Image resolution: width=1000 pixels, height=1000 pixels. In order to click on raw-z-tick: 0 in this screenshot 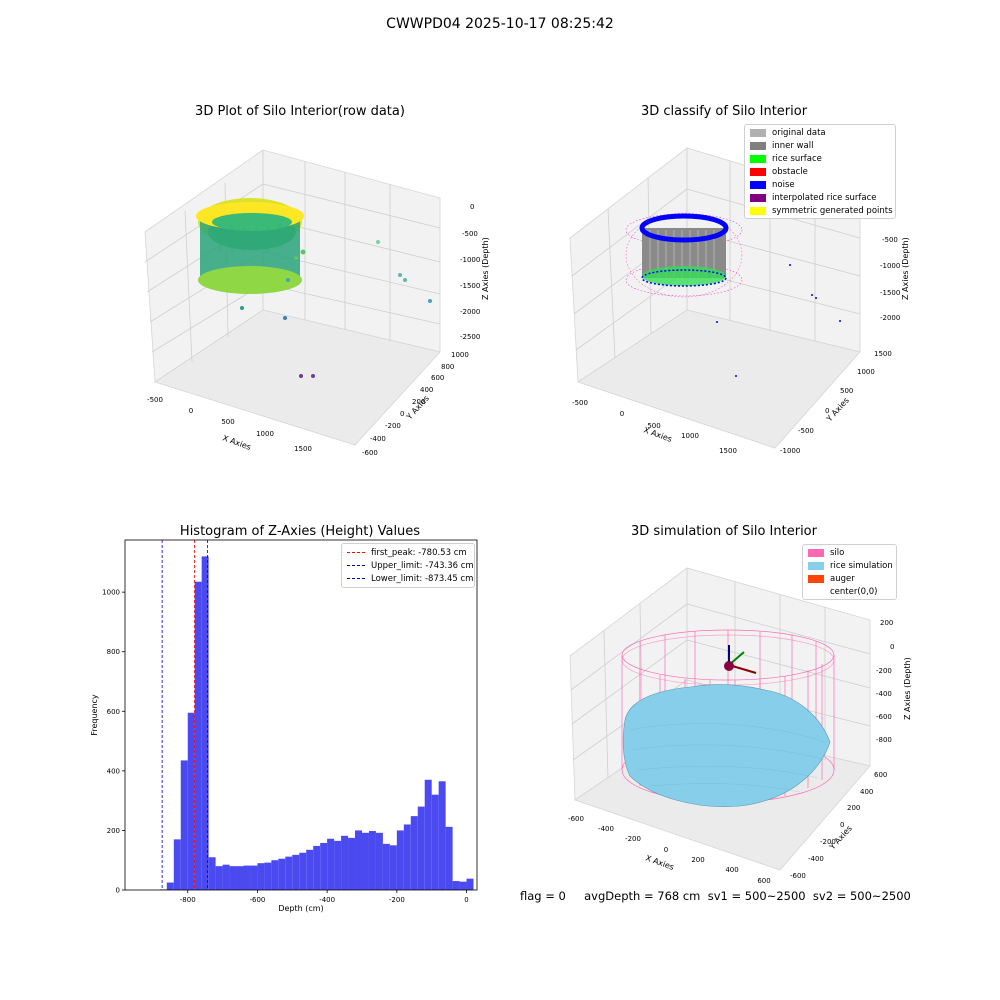, I will do `click(472, 207)`.